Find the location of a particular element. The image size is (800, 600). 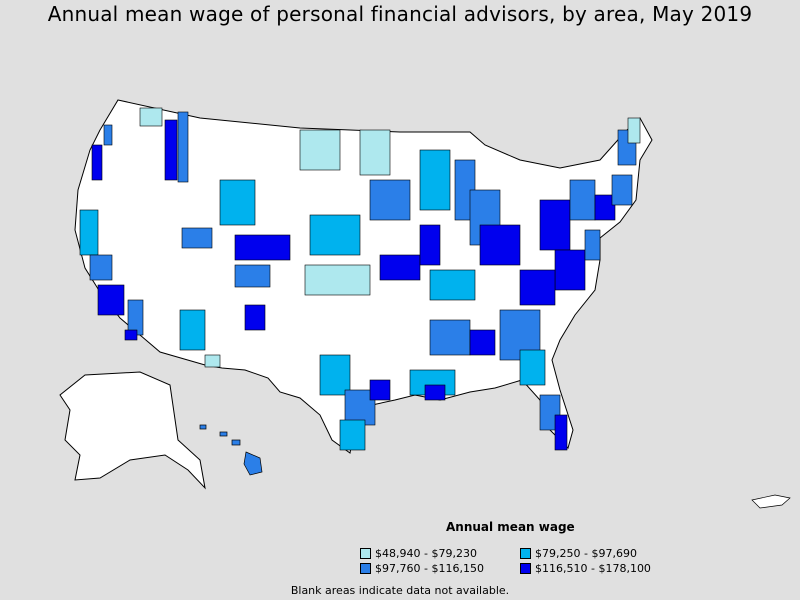

legend-label-3: $97,760 - $116,150 is located at coordinates (429, 568).